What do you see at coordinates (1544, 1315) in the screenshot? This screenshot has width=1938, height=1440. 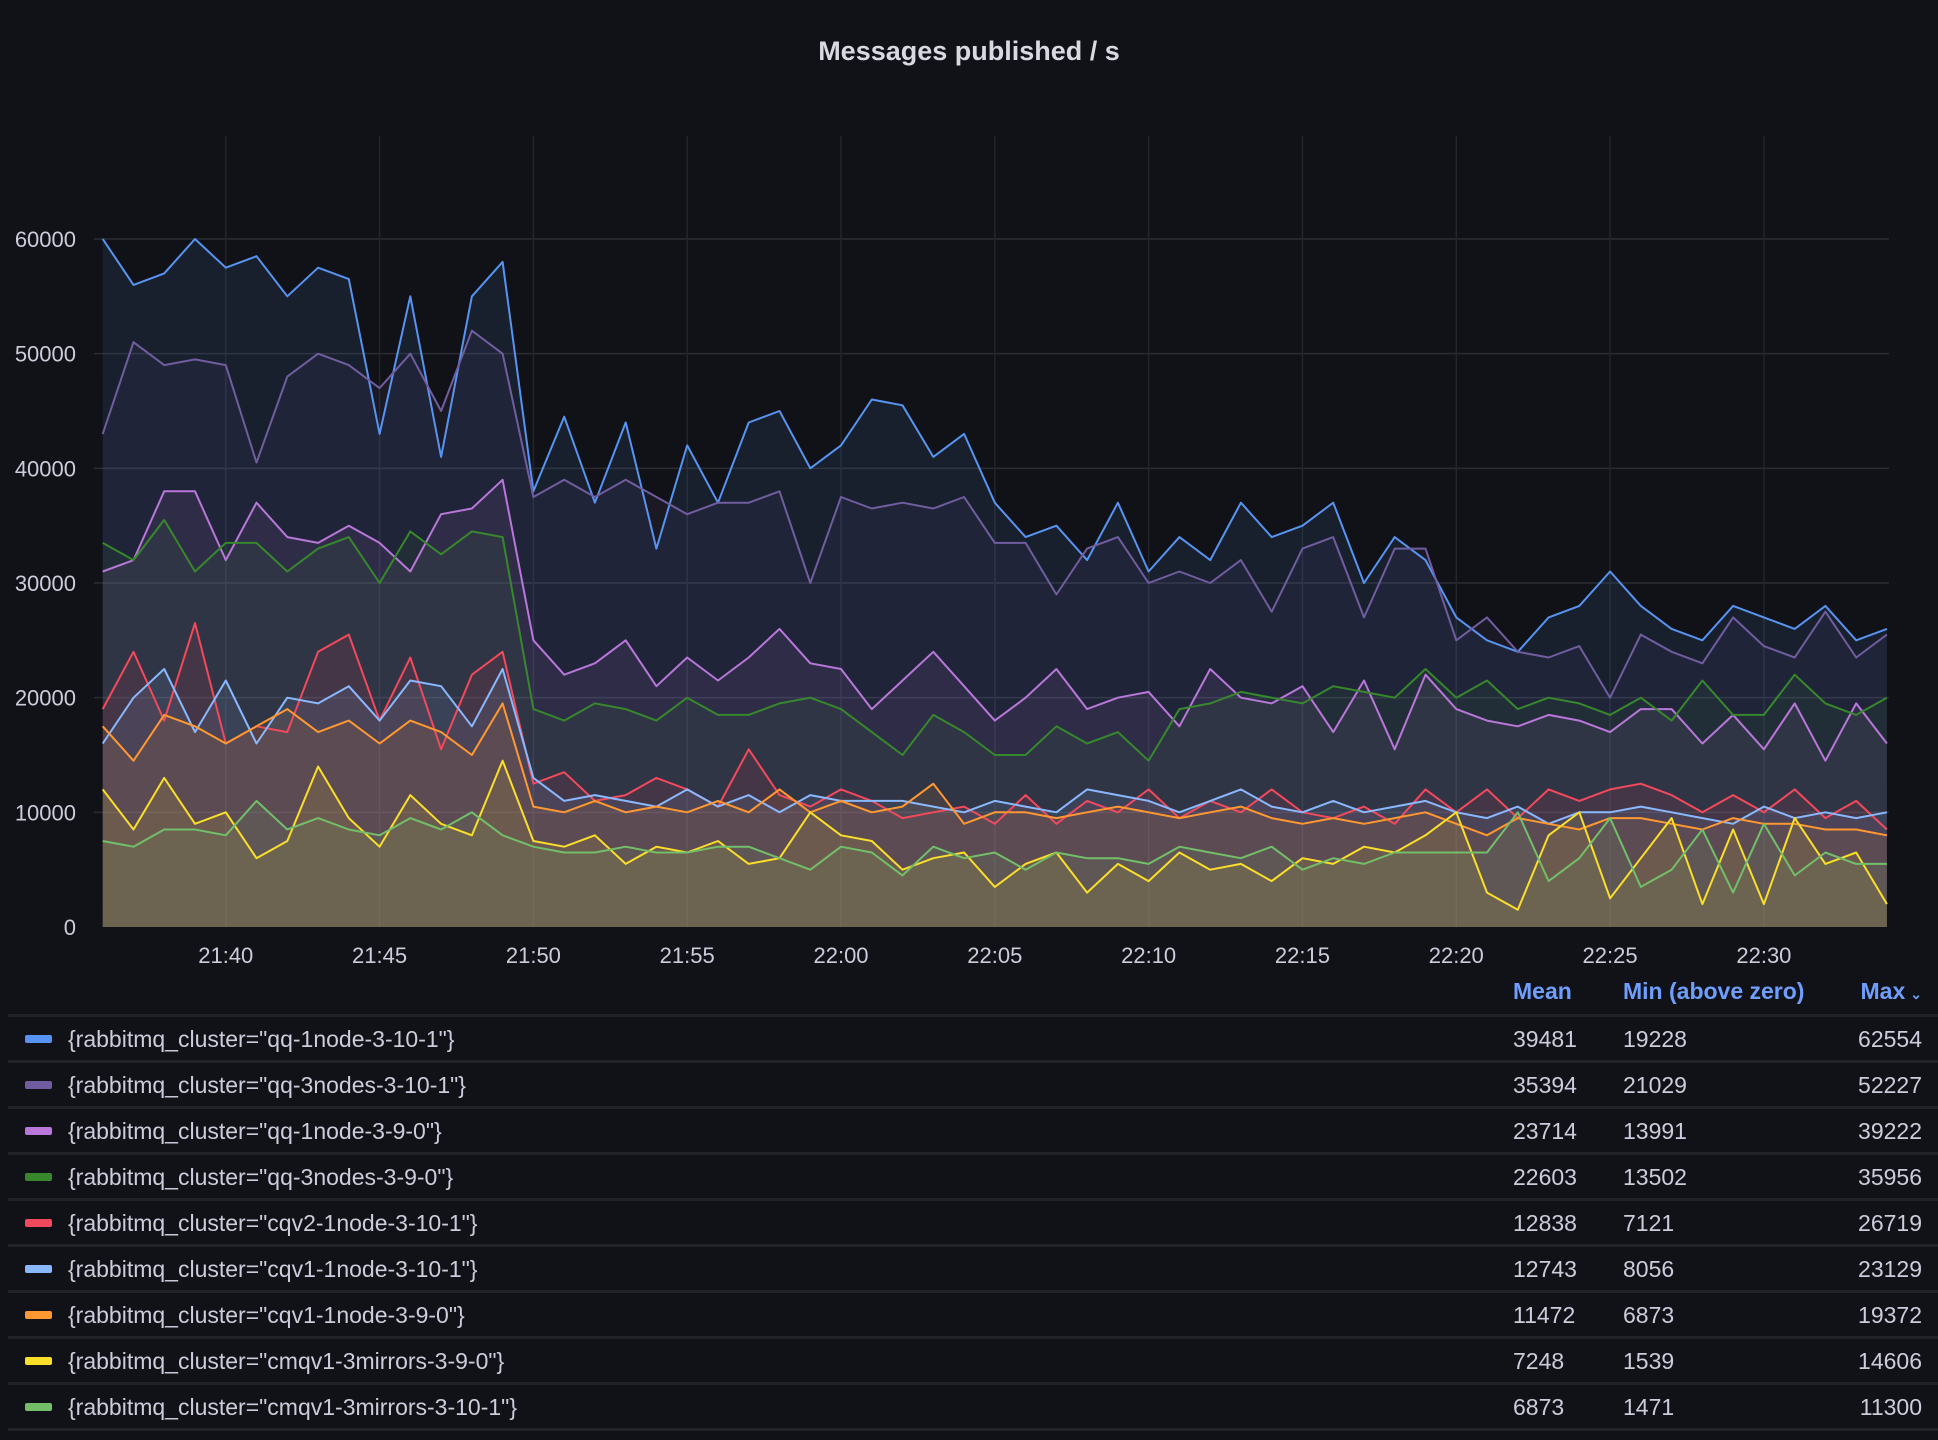 I see `series-mean: 11472` at bounding box center [1544, 1315].